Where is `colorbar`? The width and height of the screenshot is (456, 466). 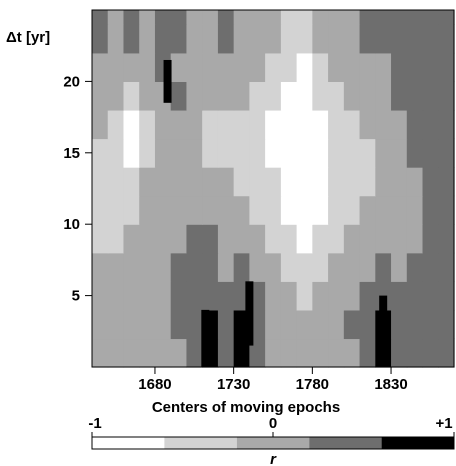
colorbar is located at coordinates (273, 443).